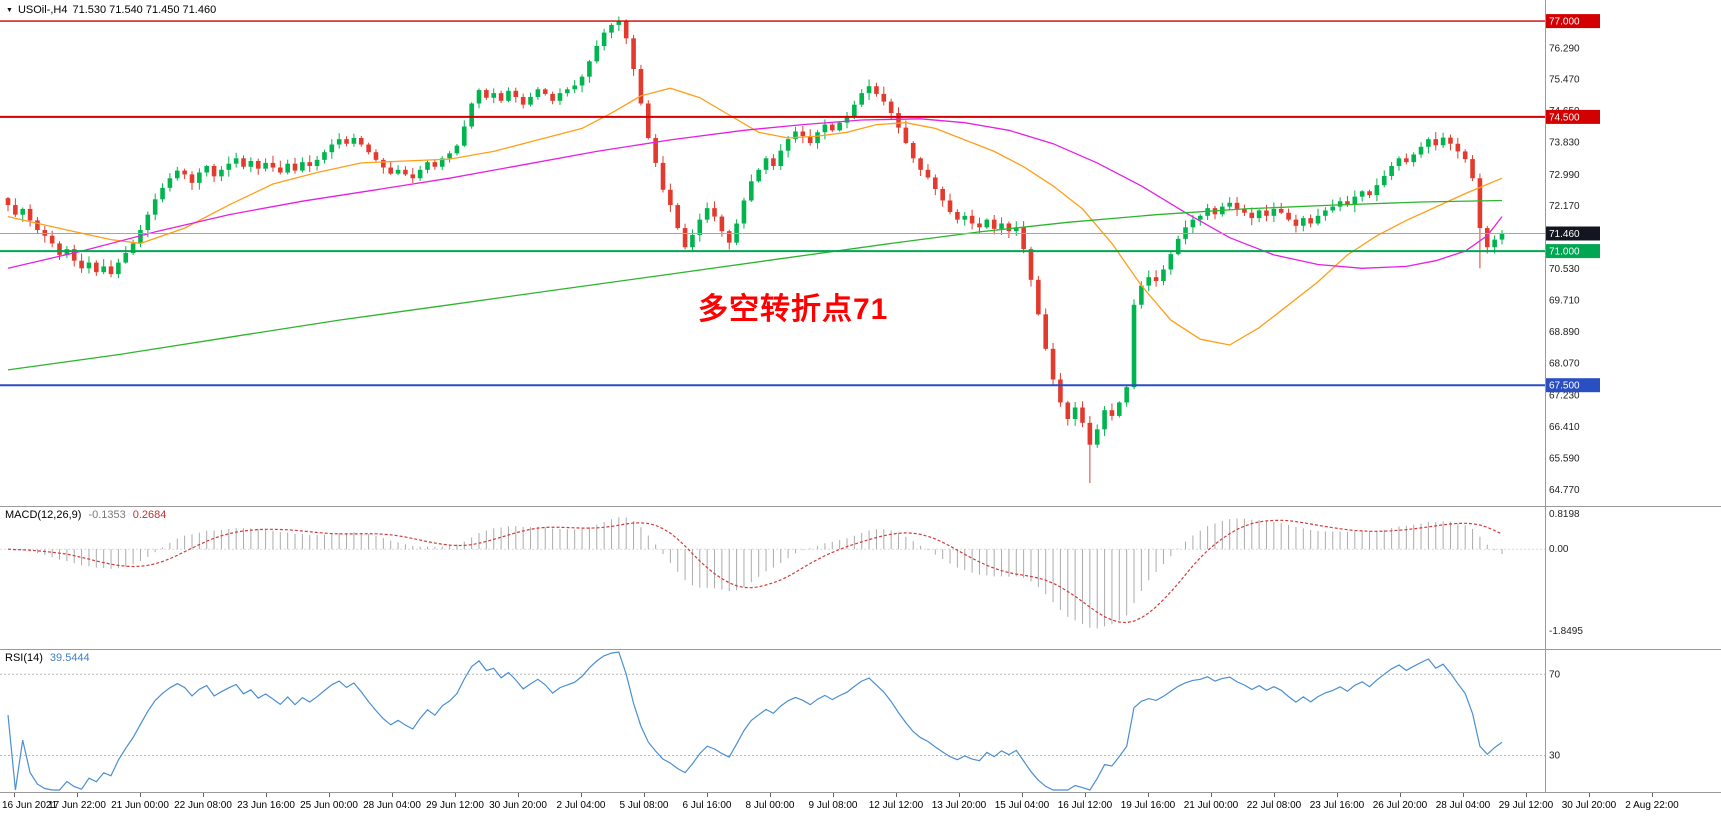 The height and width of the screenshot is (838, 1721). Describe the element at coordinates (43, 515) in the screenshot. I see `macd-params: MACD(12,26,9)` at that location.